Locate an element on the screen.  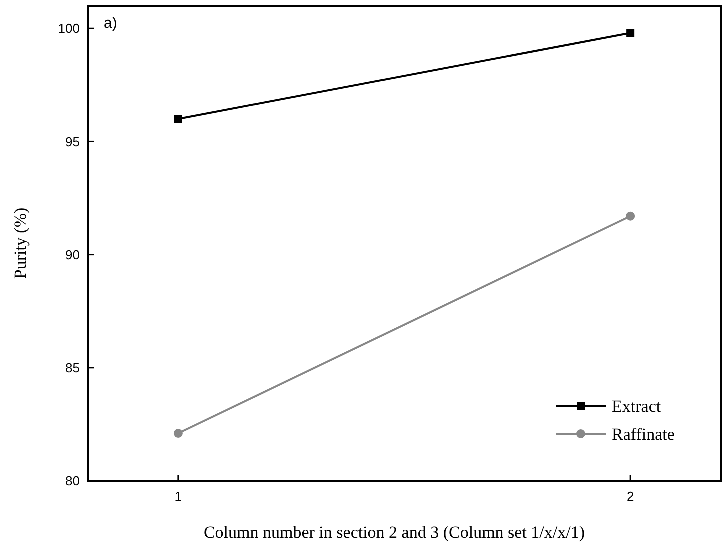
annotation: a) is located at coordinates (111, 23).